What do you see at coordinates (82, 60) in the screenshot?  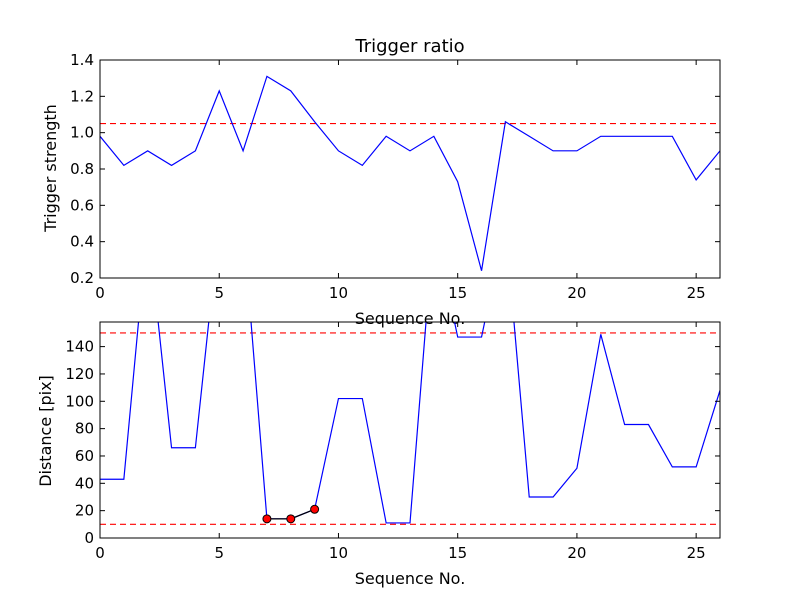 I see `y-tick-label: 1.4` at bounding box center [82, 60].